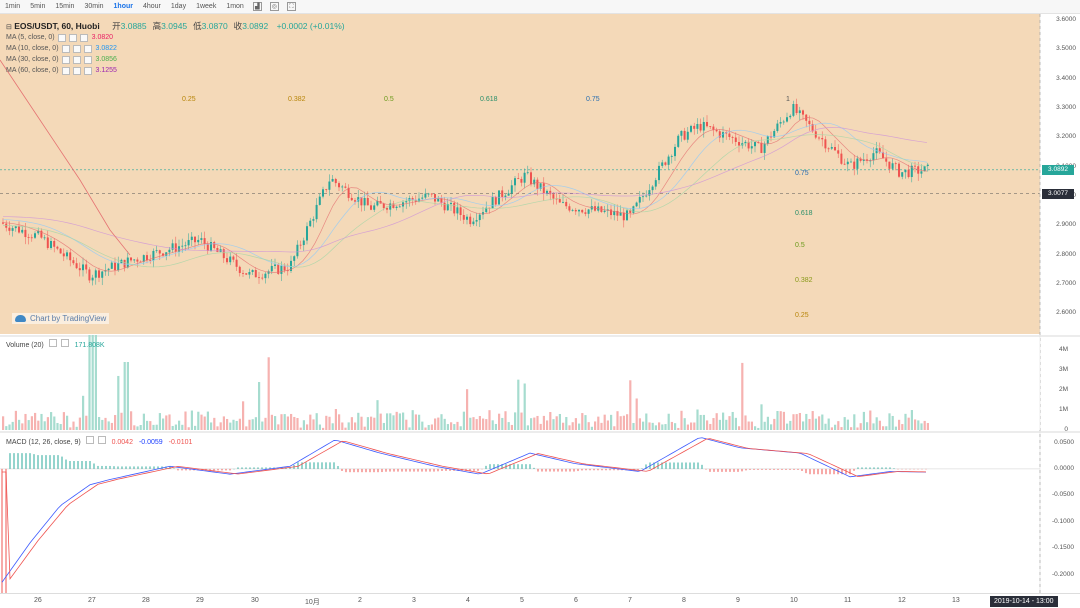 The image size is (1080, 608). What do you see at coordinates (20, 318) in the screenshot?
I see `cloud-logo-icon` at bounding box center [20, 318].